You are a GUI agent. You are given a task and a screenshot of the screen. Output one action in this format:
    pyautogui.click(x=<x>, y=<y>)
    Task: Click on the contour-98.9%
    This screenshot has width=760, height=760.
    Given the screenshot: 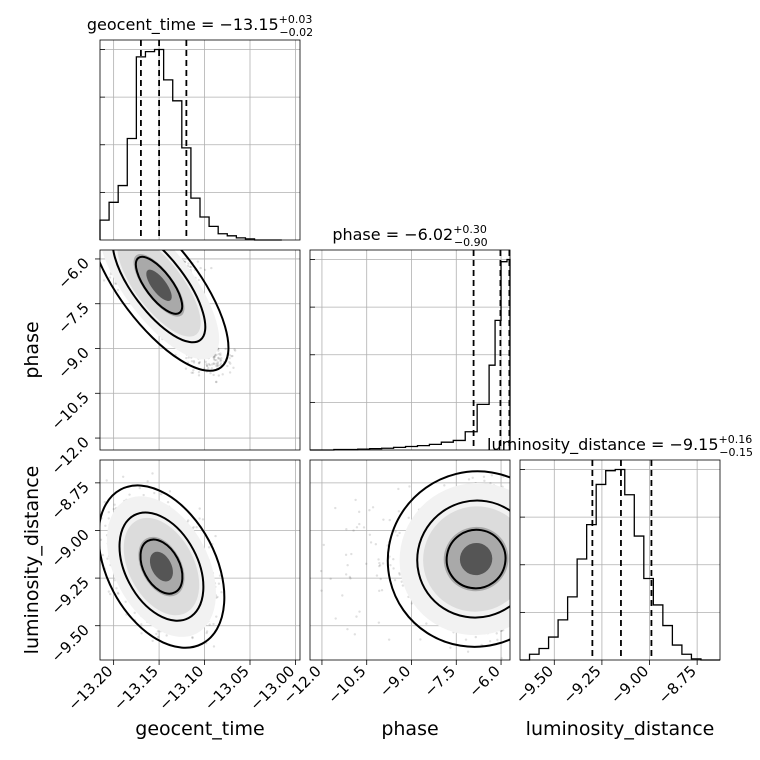 What is the action you would take?
    pyautogui.click(x=163, y=566)
    